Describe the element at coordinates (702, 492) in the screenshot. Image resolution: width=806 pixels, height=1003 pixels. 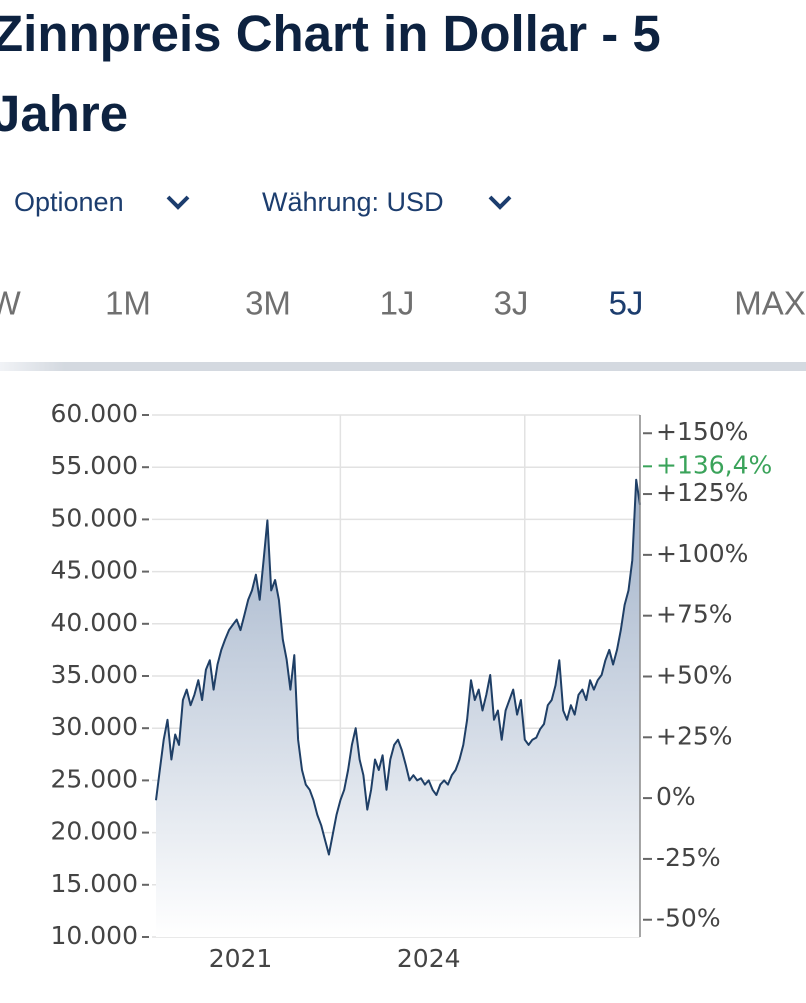
I see `y2-tick-label: +125%` at that location.